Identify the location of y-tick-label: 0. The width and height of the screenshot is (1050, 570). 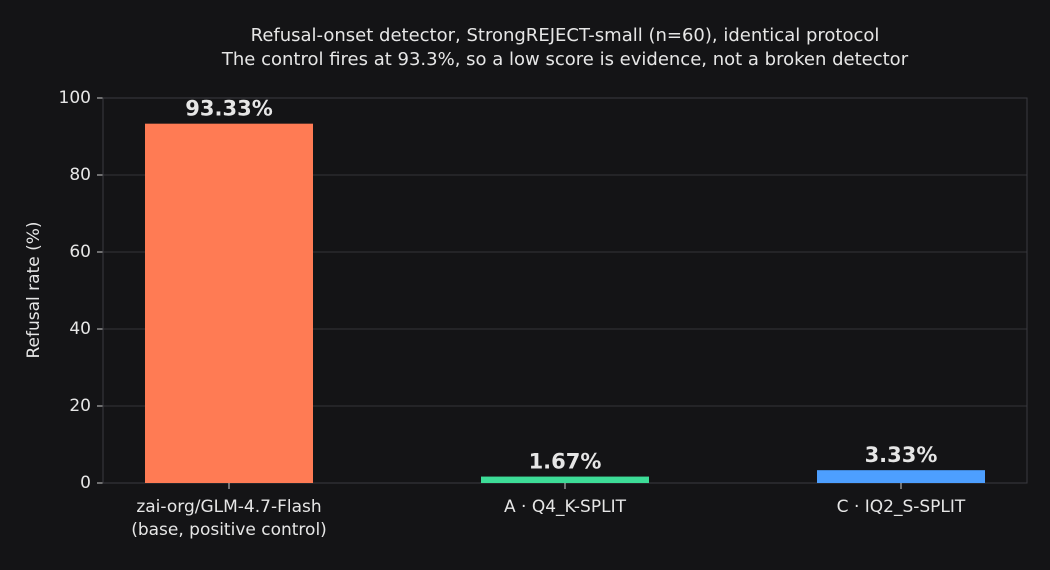
(85, 483).